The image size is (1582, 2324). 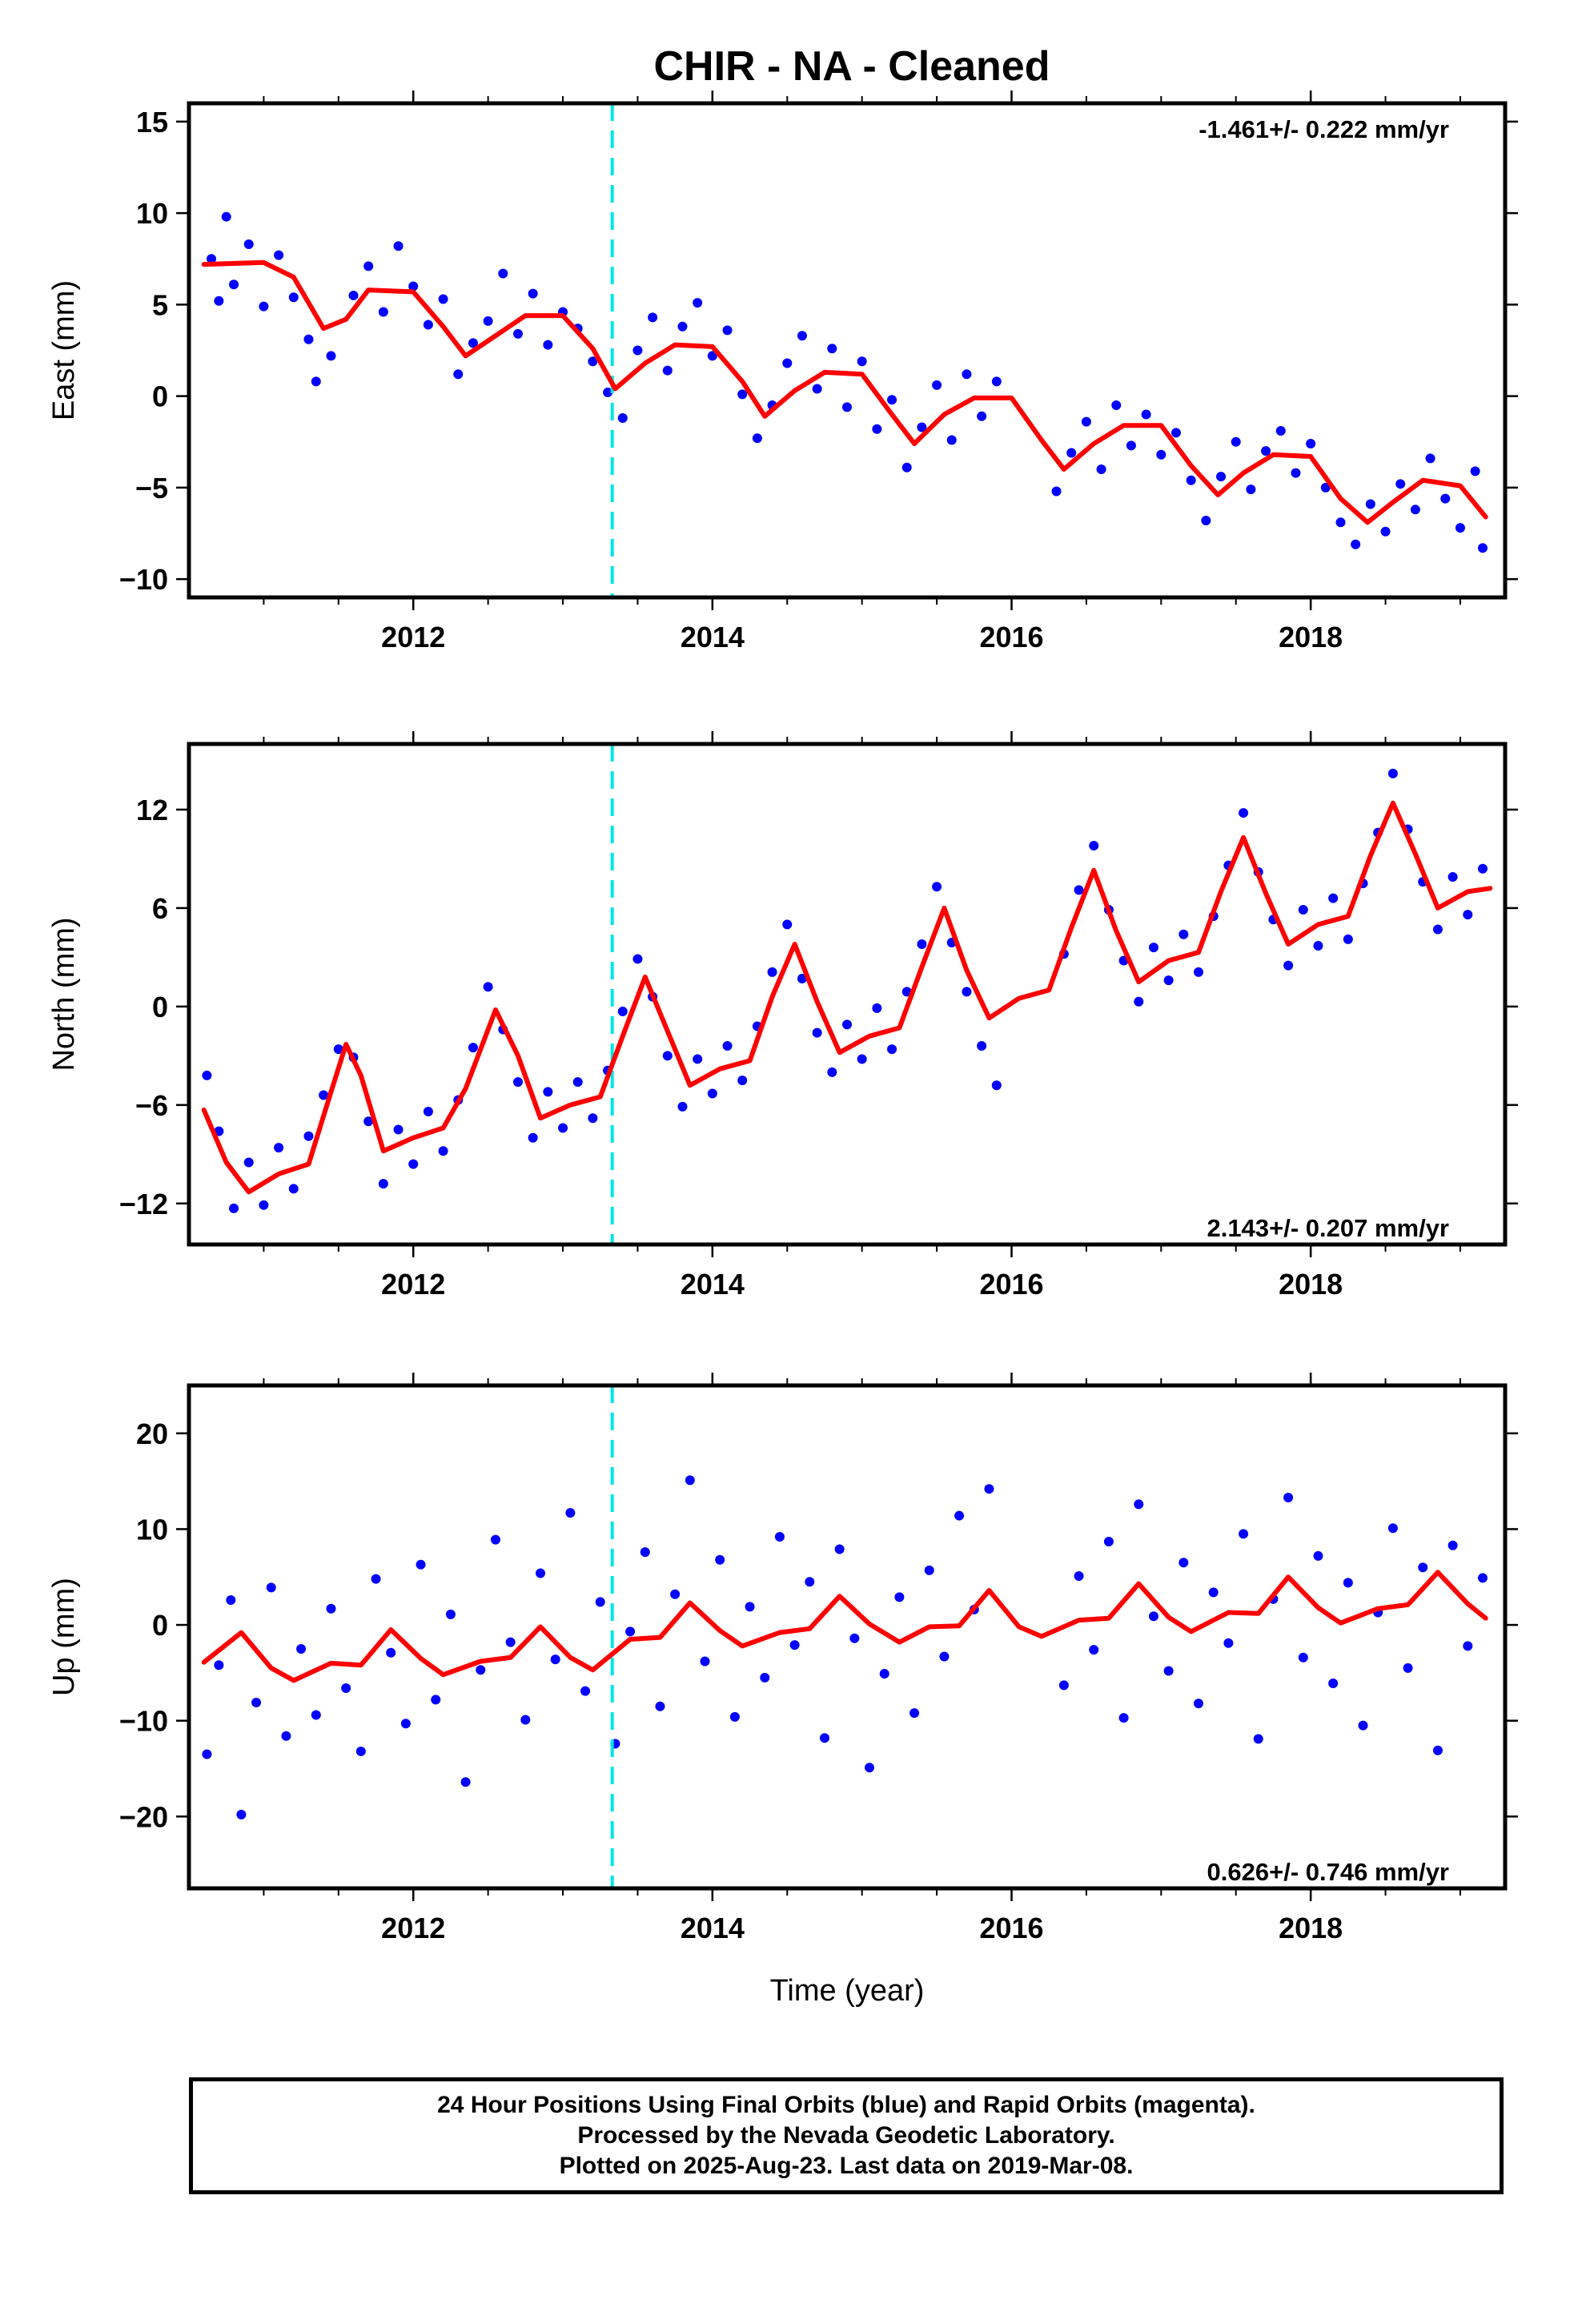 What do you see at coordinates (64, 994) in the screenshot?
I see `north-y-axis-label: North (mm)` at bounding box center [64, 994].